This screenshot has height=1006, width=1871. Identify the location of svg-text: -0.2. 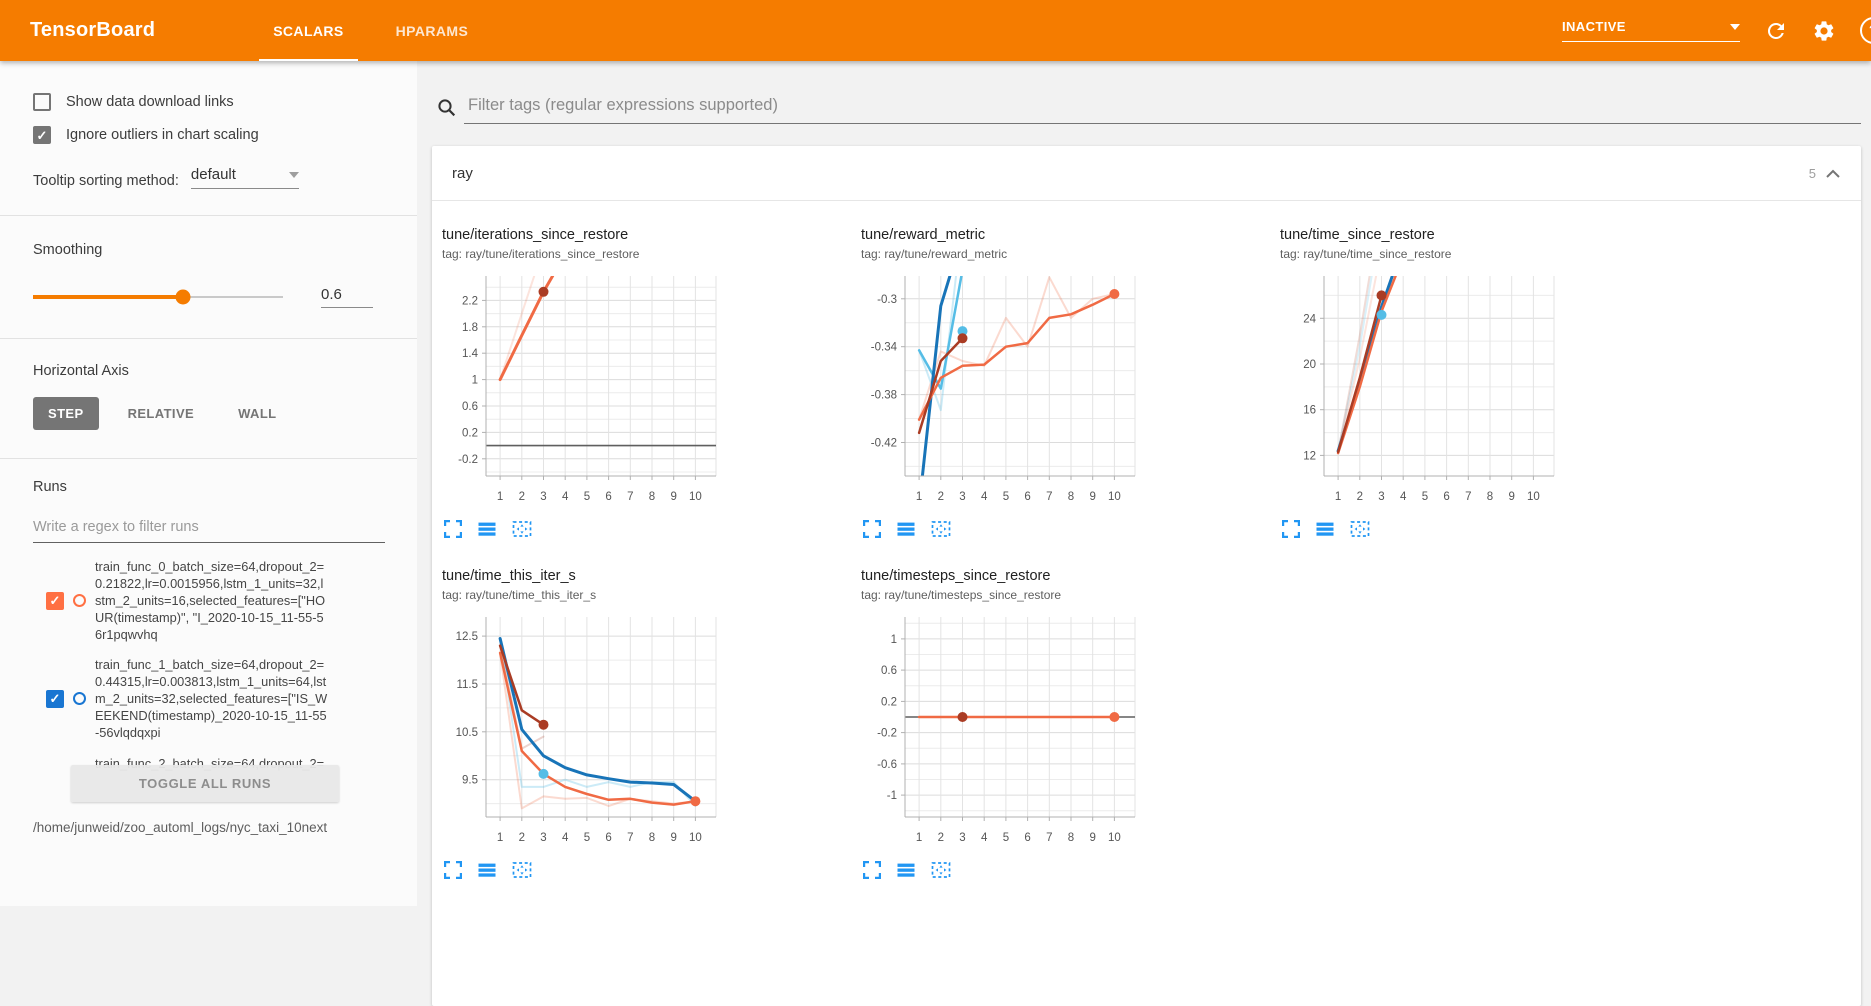
(887, 734).